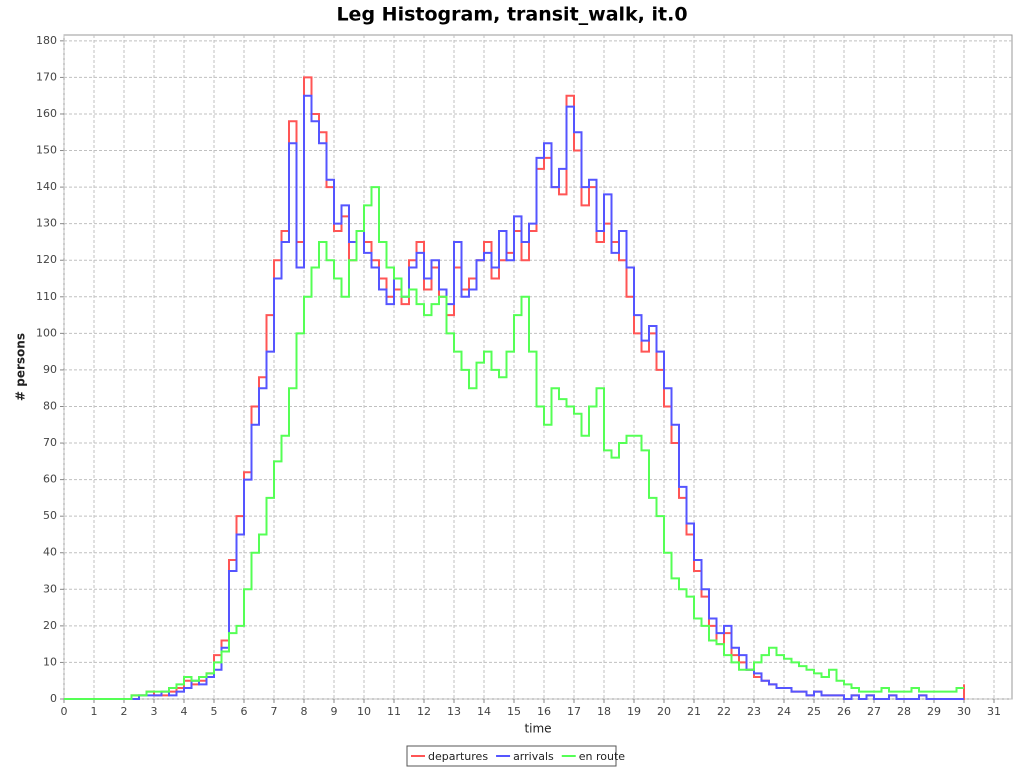  Describe the element at coordinates (46, 223) in the screenshot. I see `y-tick-label: 130` at that location.